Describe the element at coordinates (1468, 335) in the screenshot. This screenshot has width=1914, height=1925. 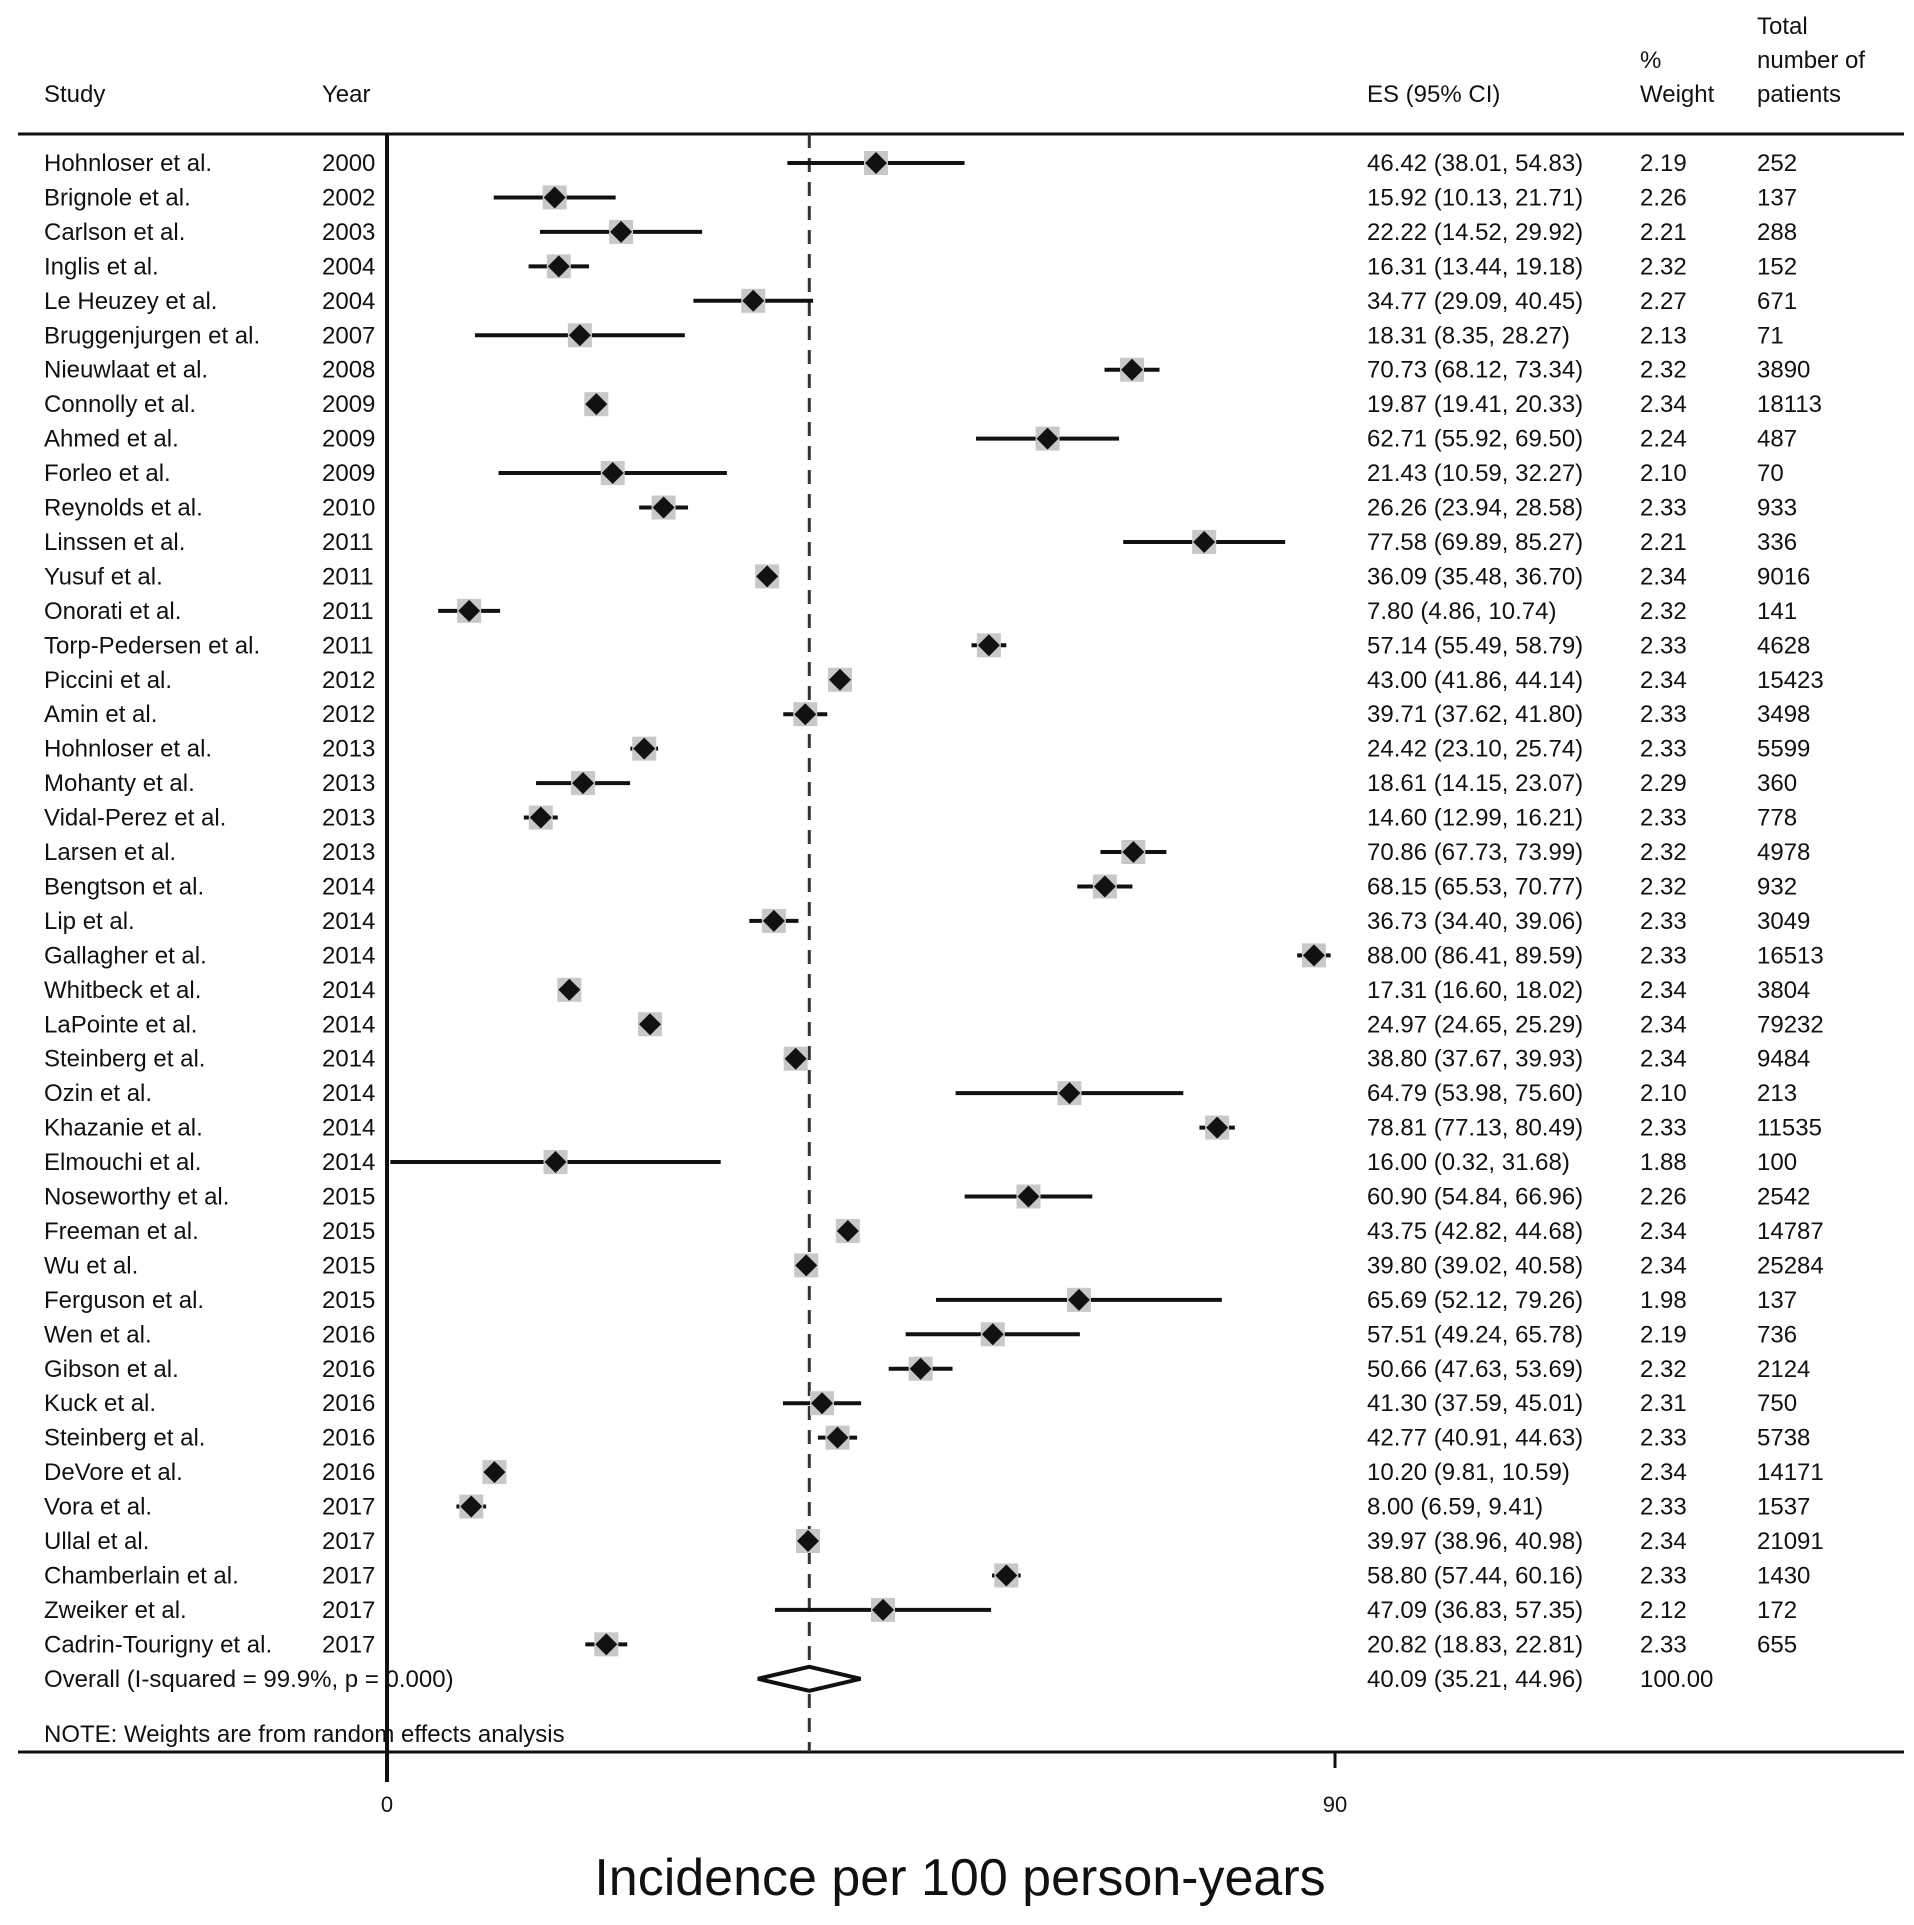
I see `study-es-ci: 18.31 (8.35, 28.27)` at that location.